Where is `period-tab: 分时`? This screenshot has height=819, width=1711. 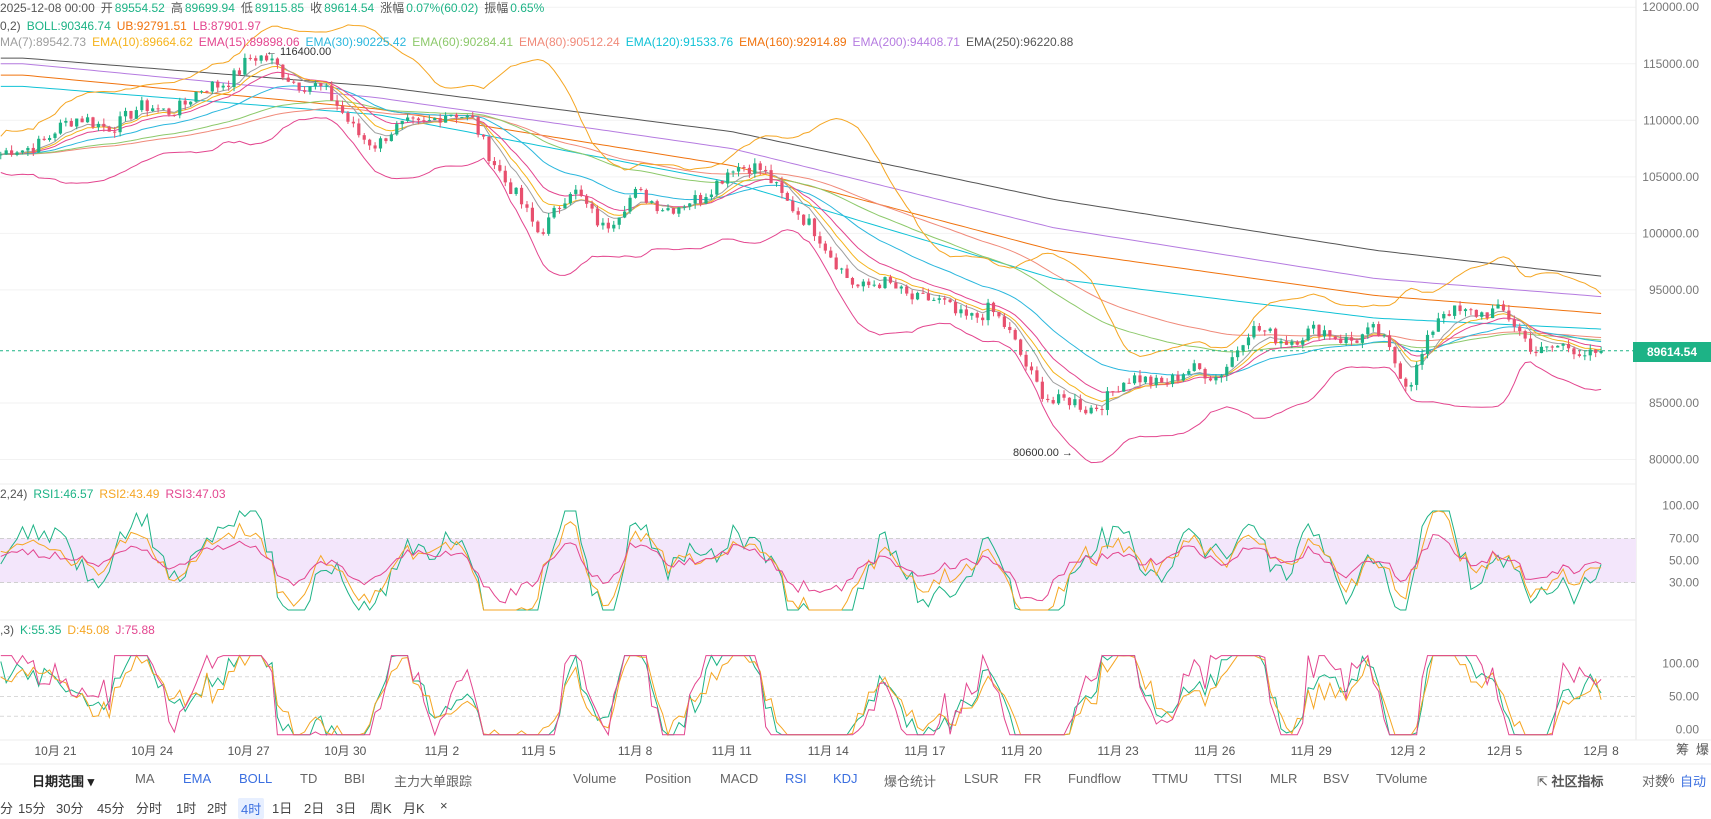 period-tab: 分时 is located at coordinates (149, 808).